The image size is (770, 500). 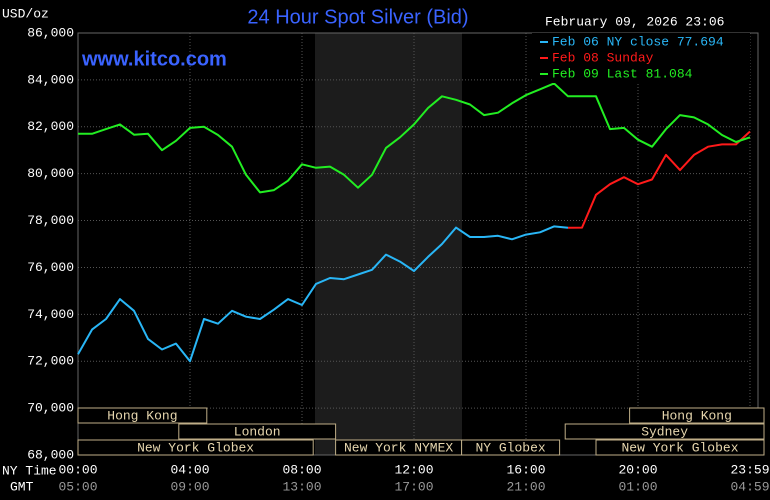 I want to click on y-tick-label: 82,000, so click(x=50, y=126).